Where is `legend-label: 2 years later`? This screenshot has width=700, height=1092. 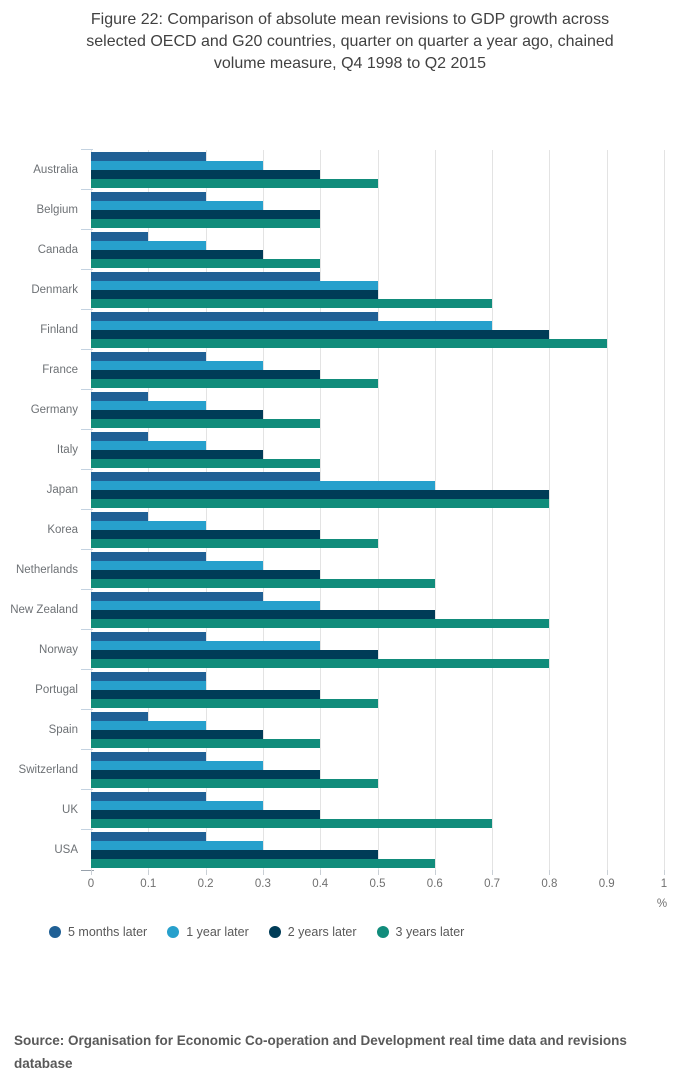
legend-label: 2 years later is located at coordinates (322, 932).